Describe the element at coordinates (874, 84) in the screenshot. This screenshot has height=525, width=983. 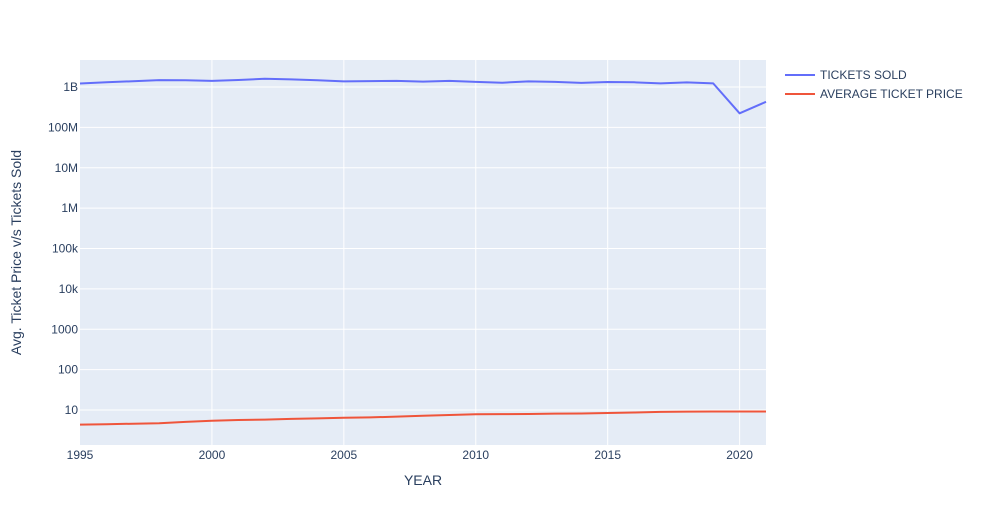
I see `legend: TICKETS SOLD AVERAGE TICKET PRICE` at that location.